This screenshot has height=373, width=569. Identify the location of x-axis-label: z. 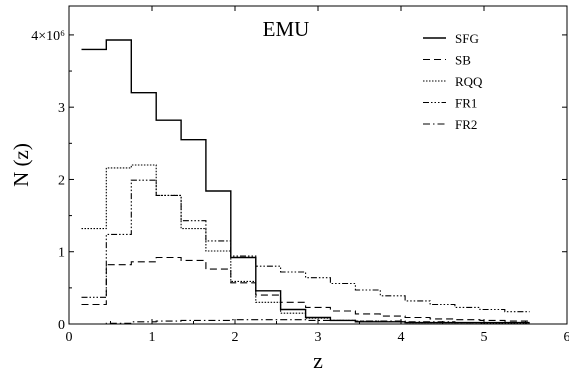
(318, 360).